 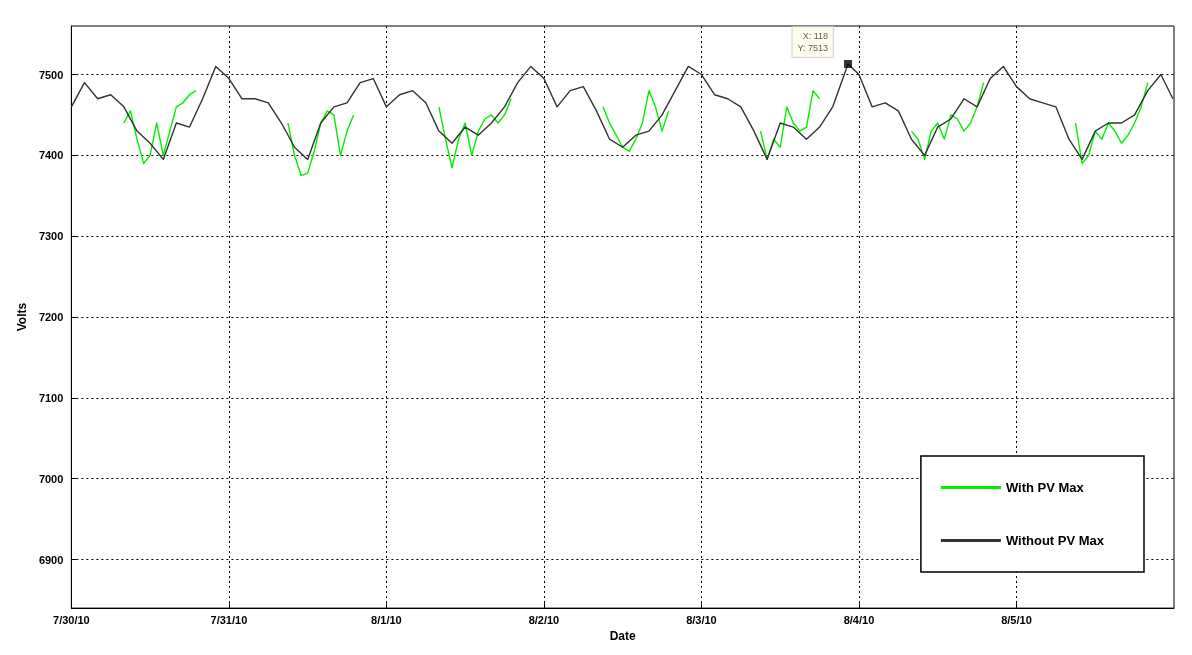 What do you see at coordinates (1055, 540) in the screenshot?
I see `legend-label: Without PV Max` at bounding box center [1055, 540].